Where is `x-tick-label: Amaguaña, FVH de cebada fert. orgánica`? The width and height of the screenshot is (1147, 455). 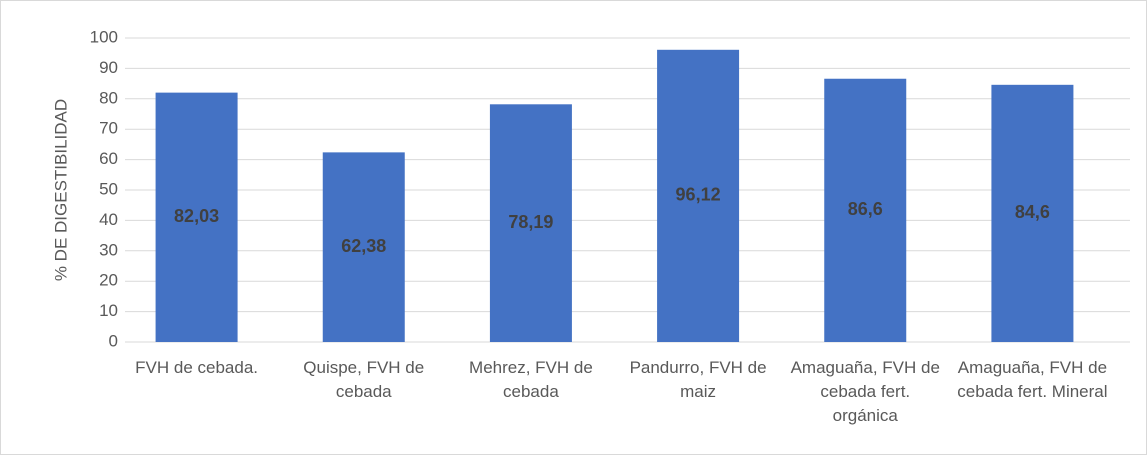 x-tick-label: Amaguaña, FVH de cebada fert. orgánica is located at coordinates (865, 391).